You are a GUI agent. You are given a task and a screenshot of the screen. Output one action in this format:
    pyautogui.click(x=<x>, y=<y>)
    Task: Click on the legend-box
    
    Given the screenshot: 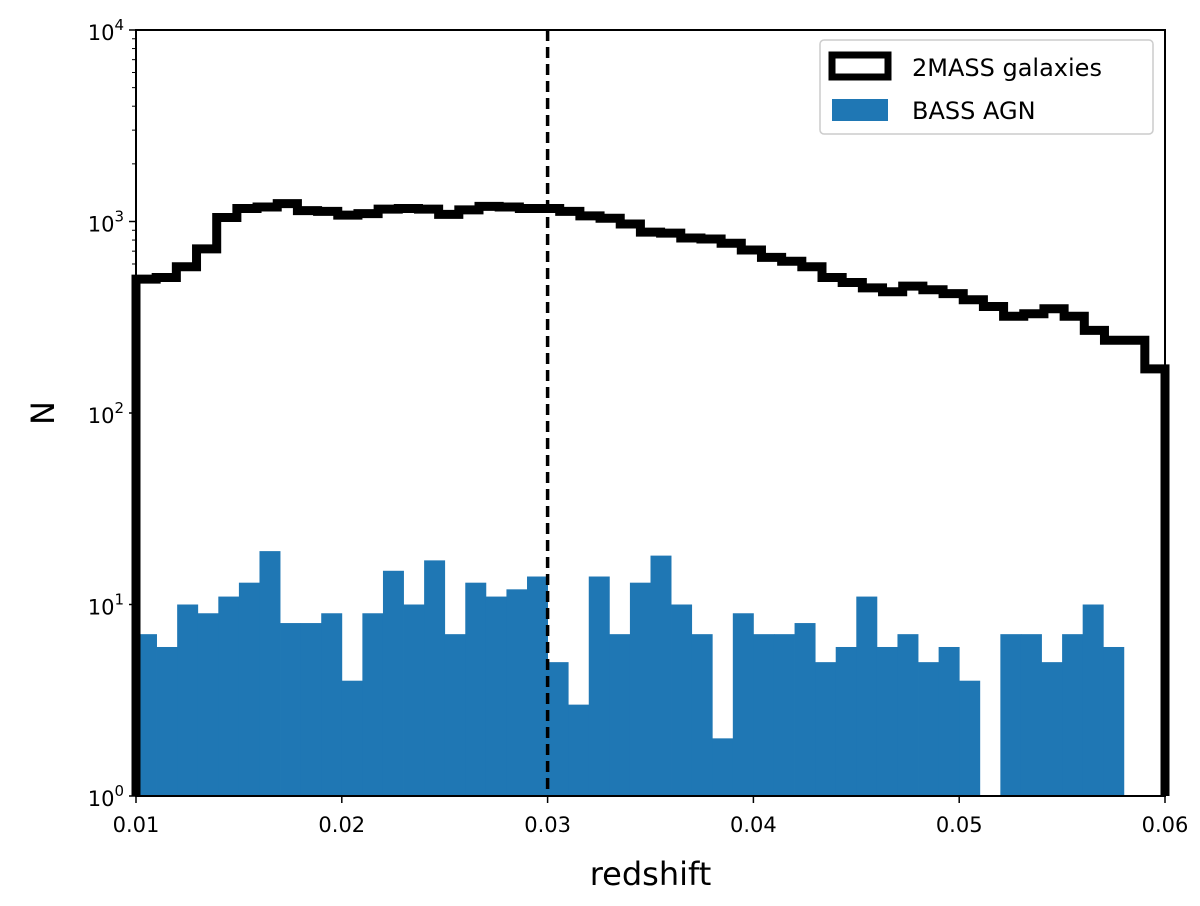 What is the action you would take?
    pyautogui.click(x=986, y=87)
    